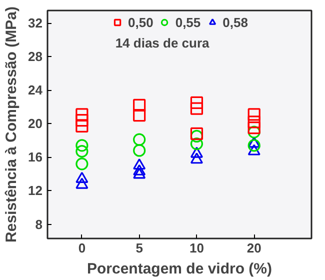 The image size is (325, 280). What do you see at coordinates (82, 248) in the screenshot?
I see `x-tick-label: 0` at bounding box center [82, 248].